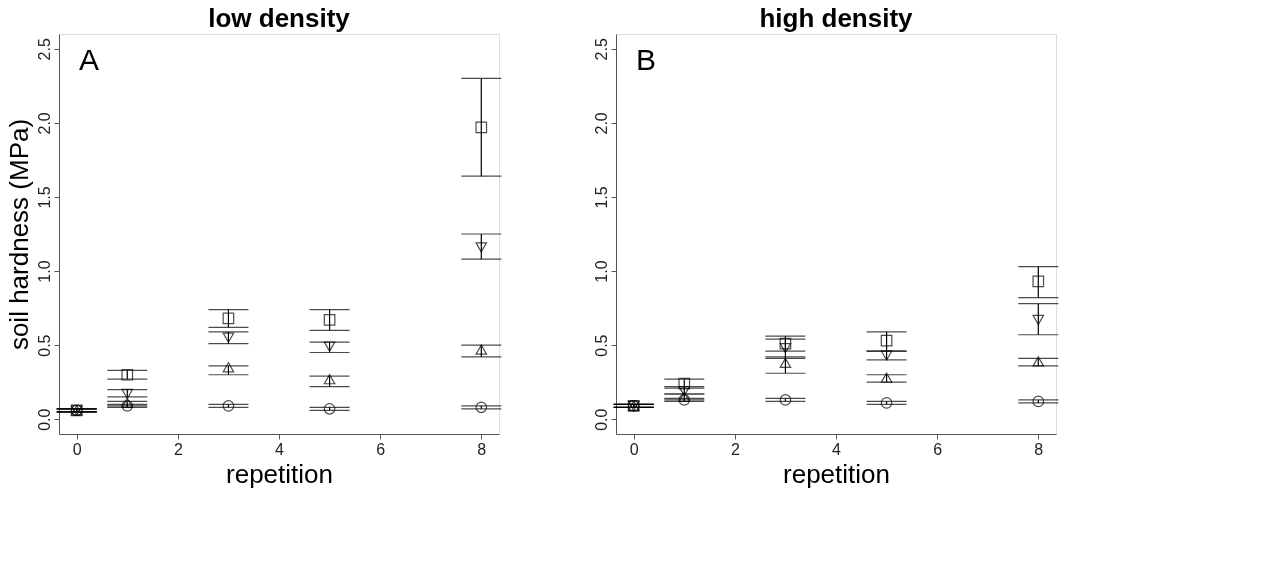  I want to click on y-axis-title: soil hardness (MPa), so click(18, 234).